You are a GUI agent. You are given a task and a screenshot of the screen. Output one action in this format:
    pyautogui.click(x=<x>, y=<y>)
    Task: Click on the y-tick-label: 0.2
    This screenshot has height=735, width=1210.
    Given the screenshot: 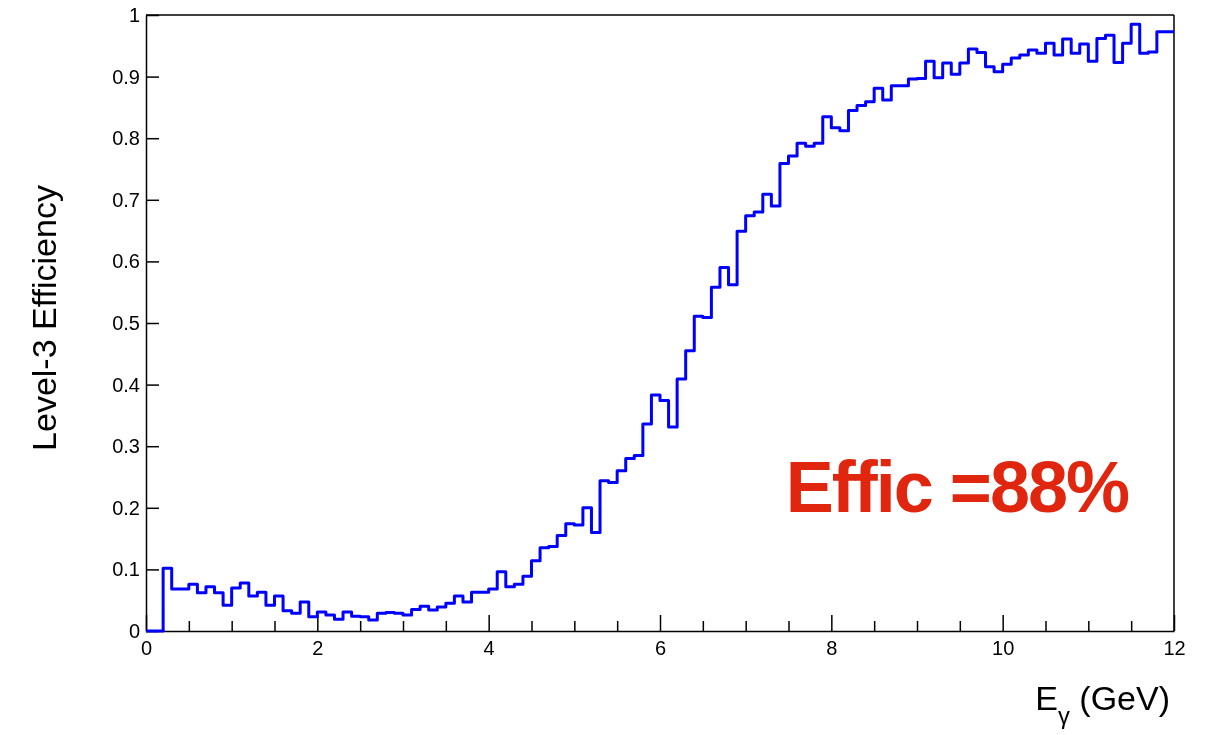 What is the action you would take?
    pyautogui.click(x=126, y=507)
    